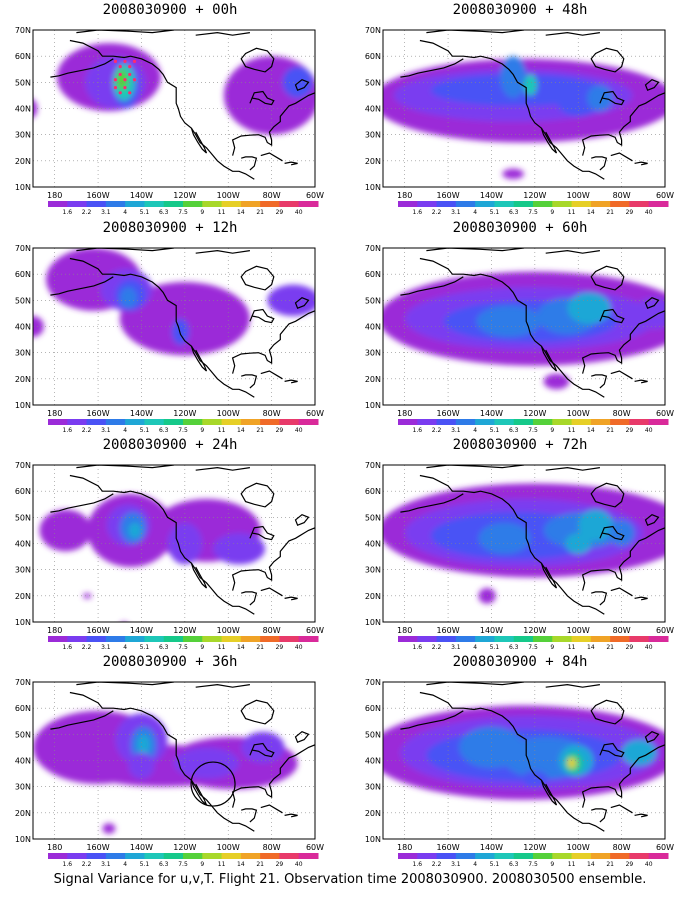  What do you see at coordinates (125, 864) in the screenshot?
I see `colorbar-label: 4` at bounding box center [125, 864].